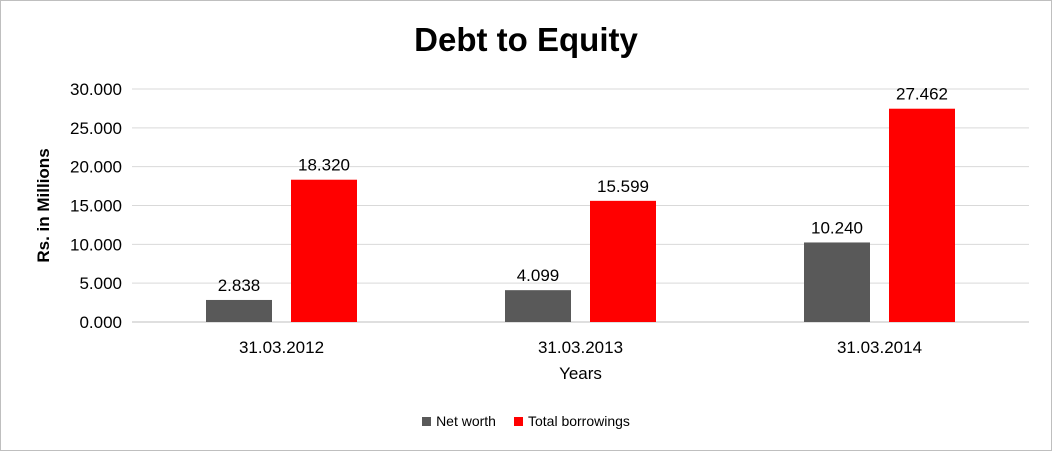  Describe the element at coordinates (922, 94) in the screenshot. I see `data-label: 27.462` at that location.